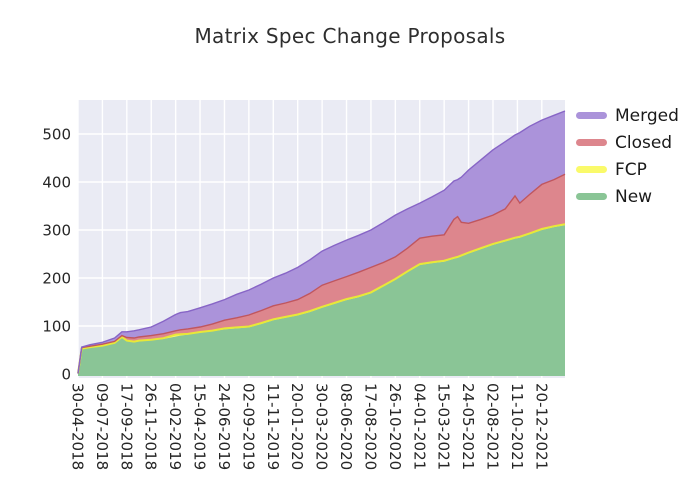 The height and width of the screenshot is (500, 700). I want to click on legend-label-closed: Closed, so click(644, 142).